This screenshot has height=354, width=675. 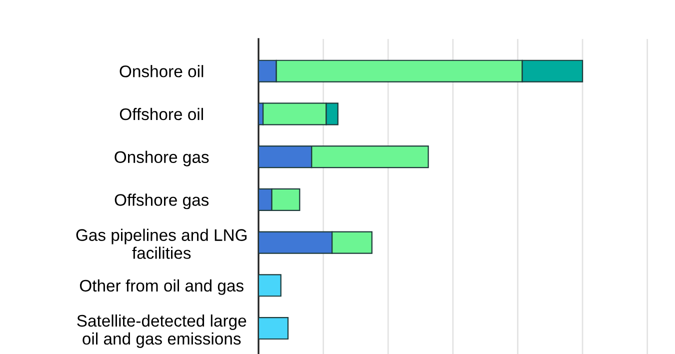 I want to click on y-tick-label: Onshore gas, so click(x=161, y=158).